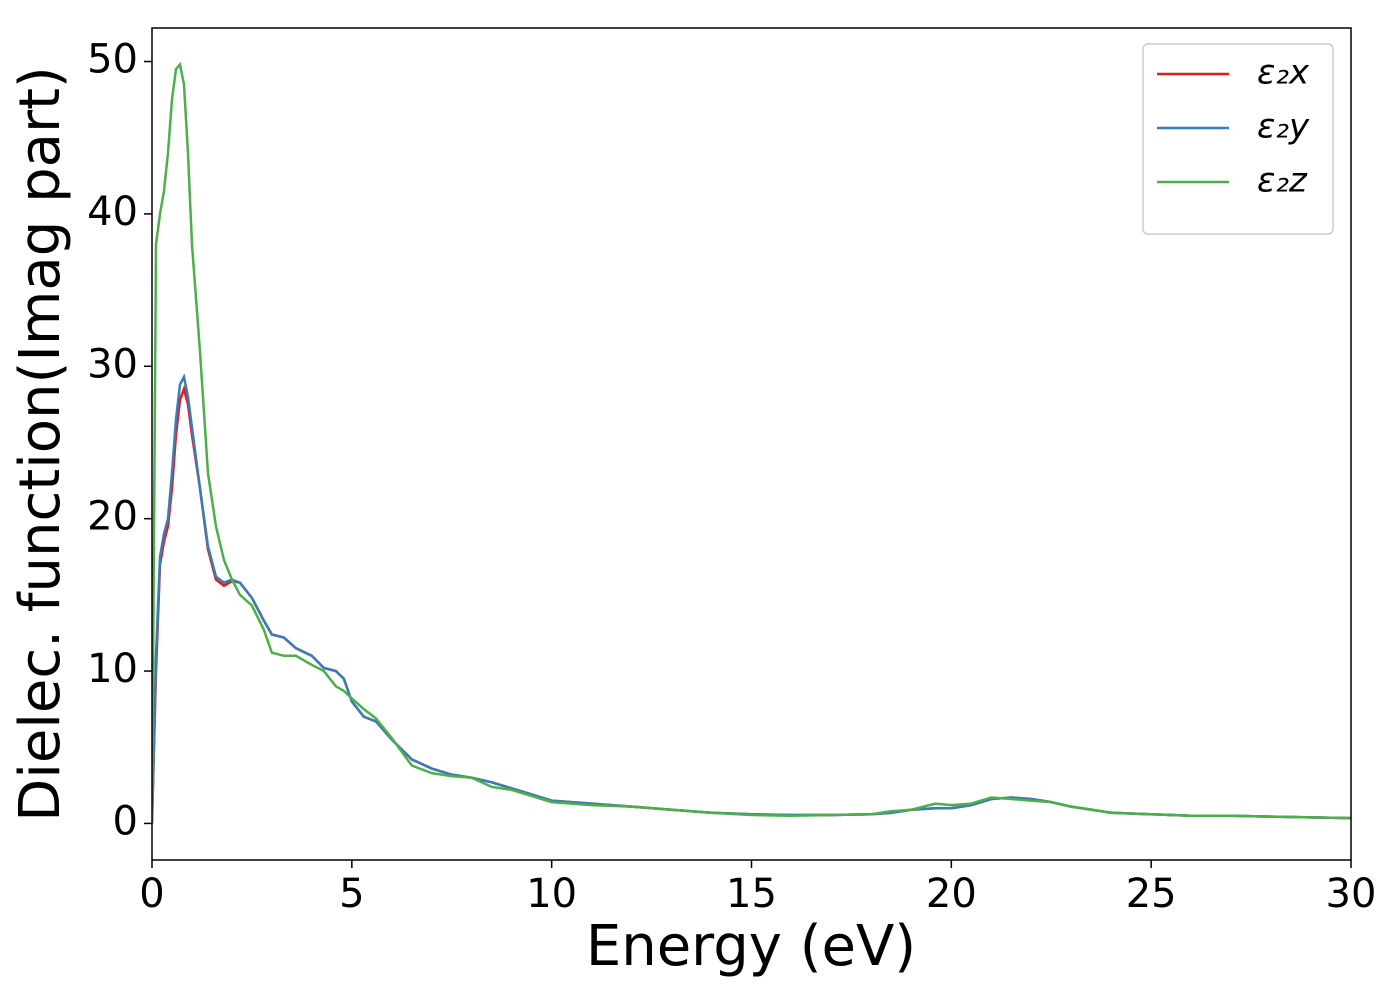 The height and width of the screenshot is (1000, 1400). Describe the element at coordinates (112, 517) in the screenshot. I see `y-tick-label: 20` at that location.